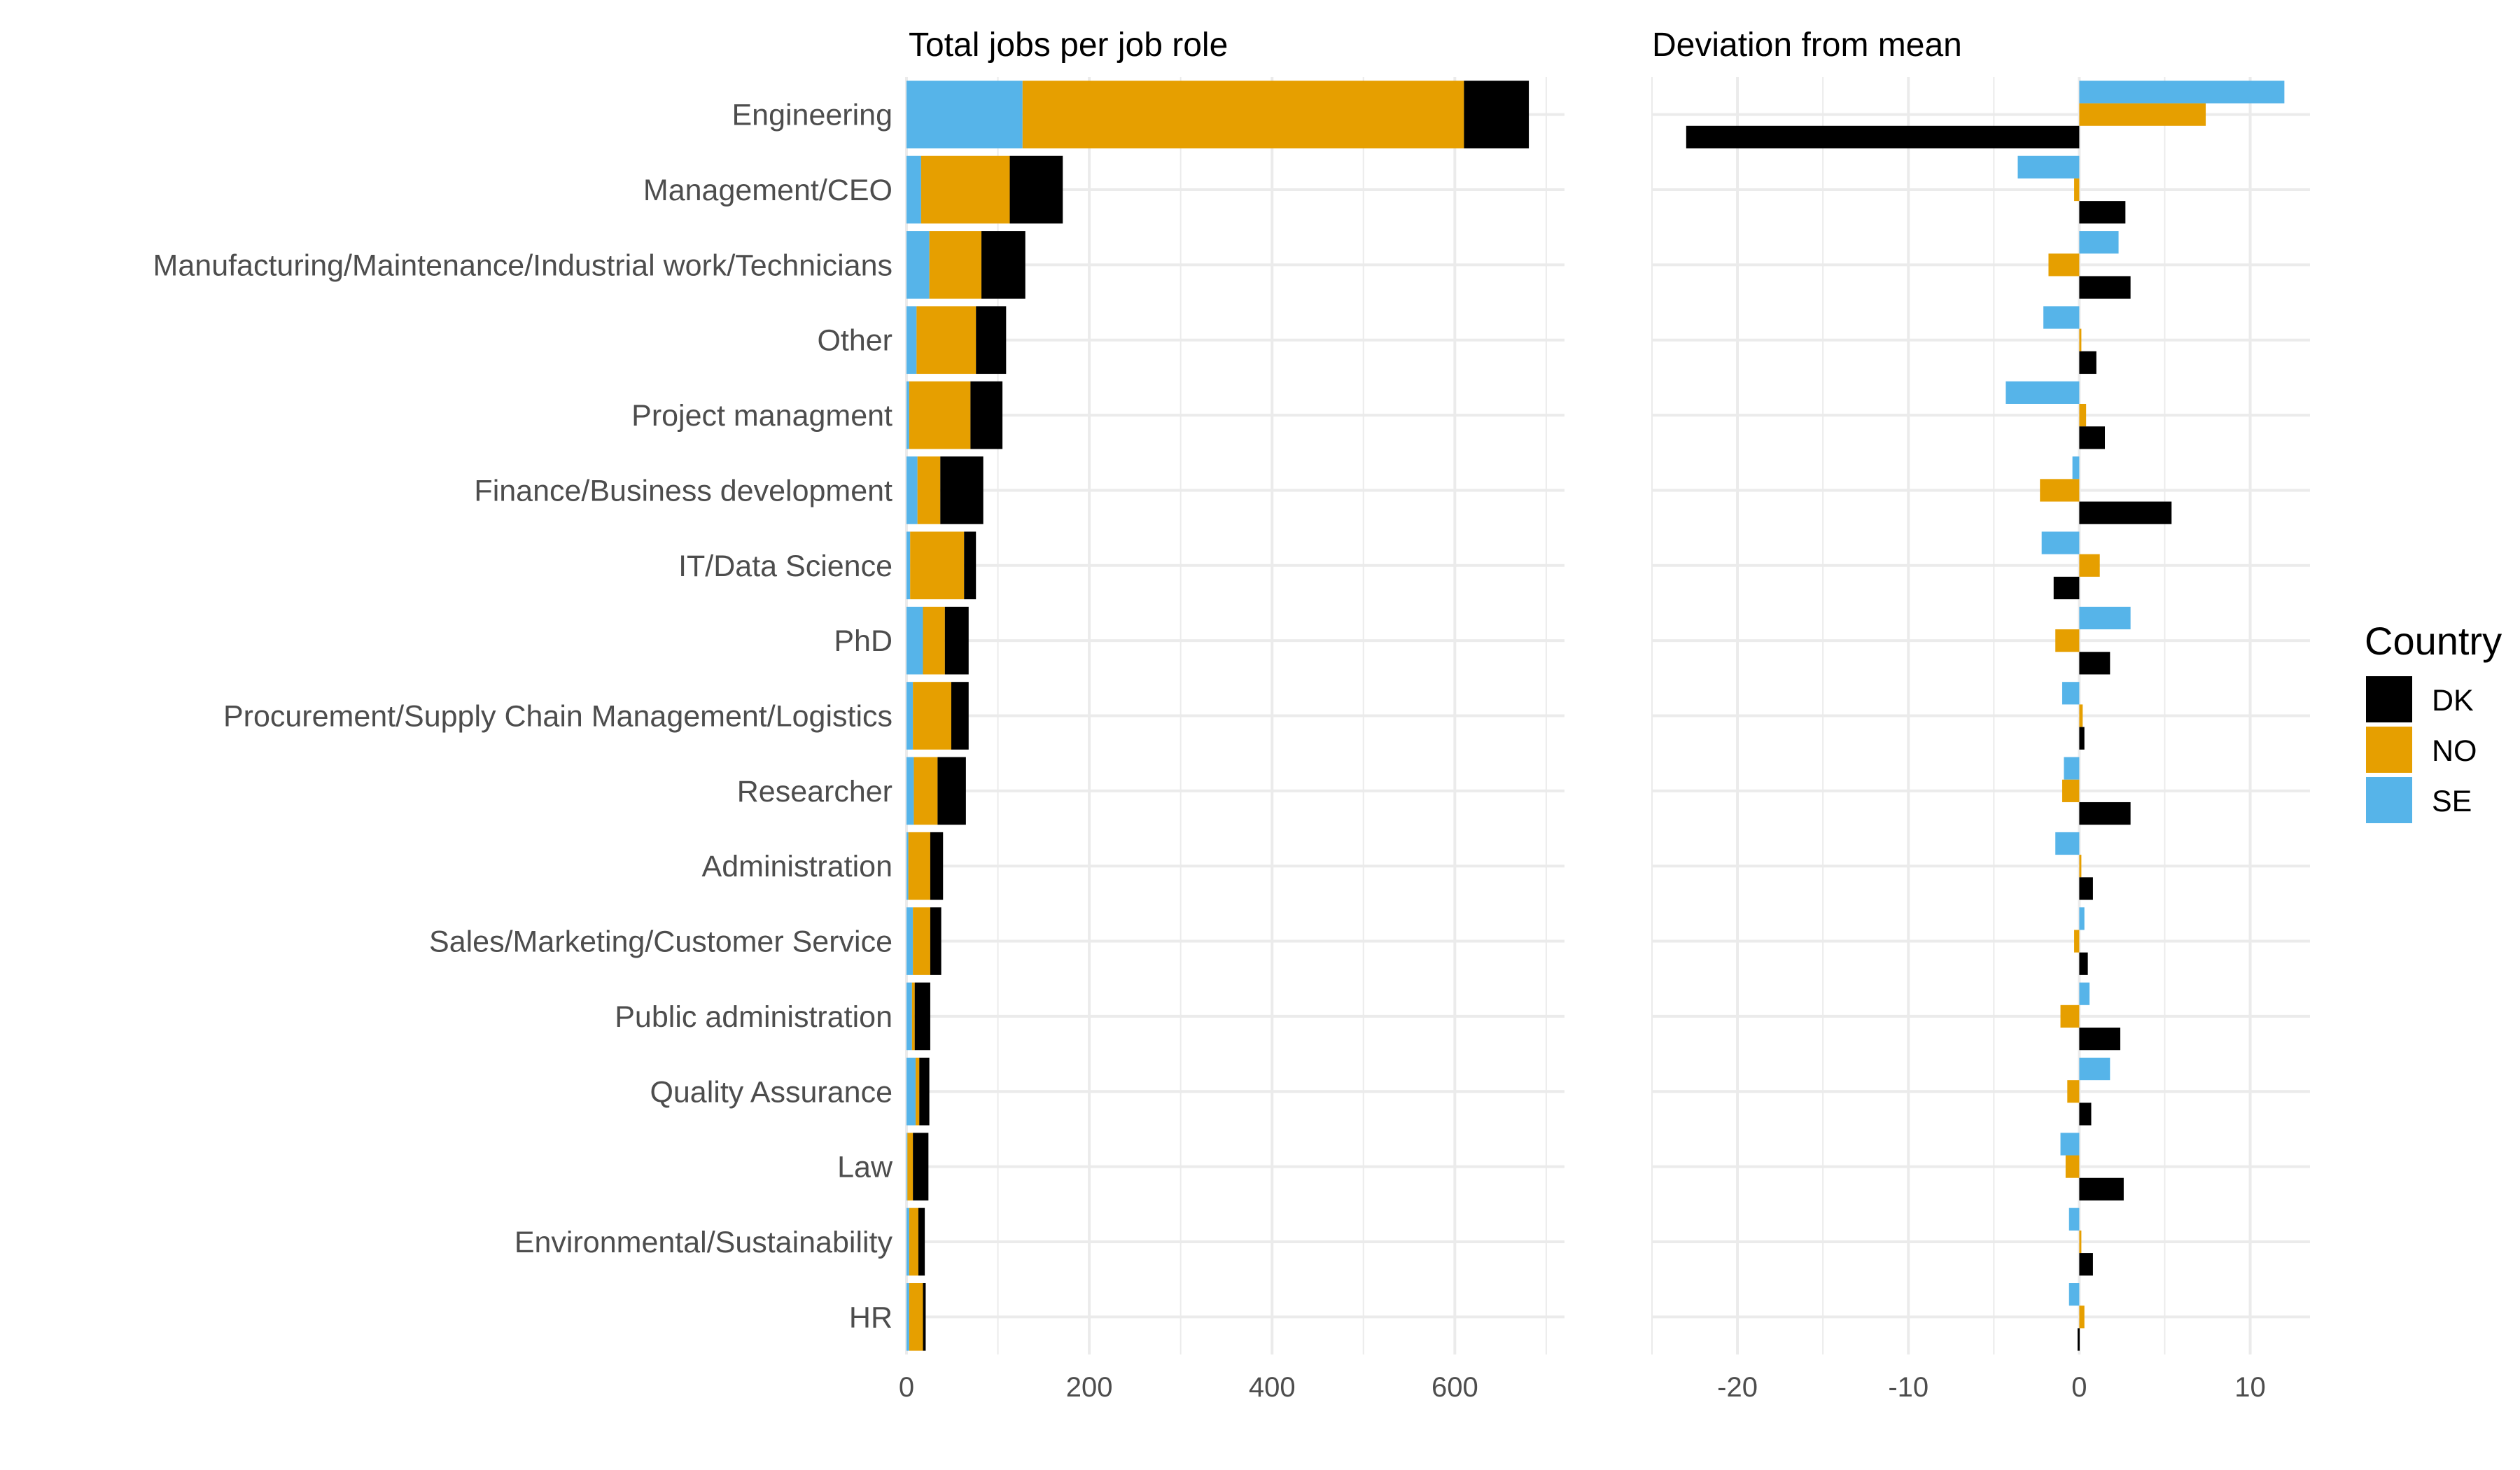 The width and height of the screenshot is (2520, 1470). Describe the element at coordinates (660, 942) in the screenshot. I see `category-label-sales-marketing-customer-service: Sales/Marketing/Customer Service` at that location.